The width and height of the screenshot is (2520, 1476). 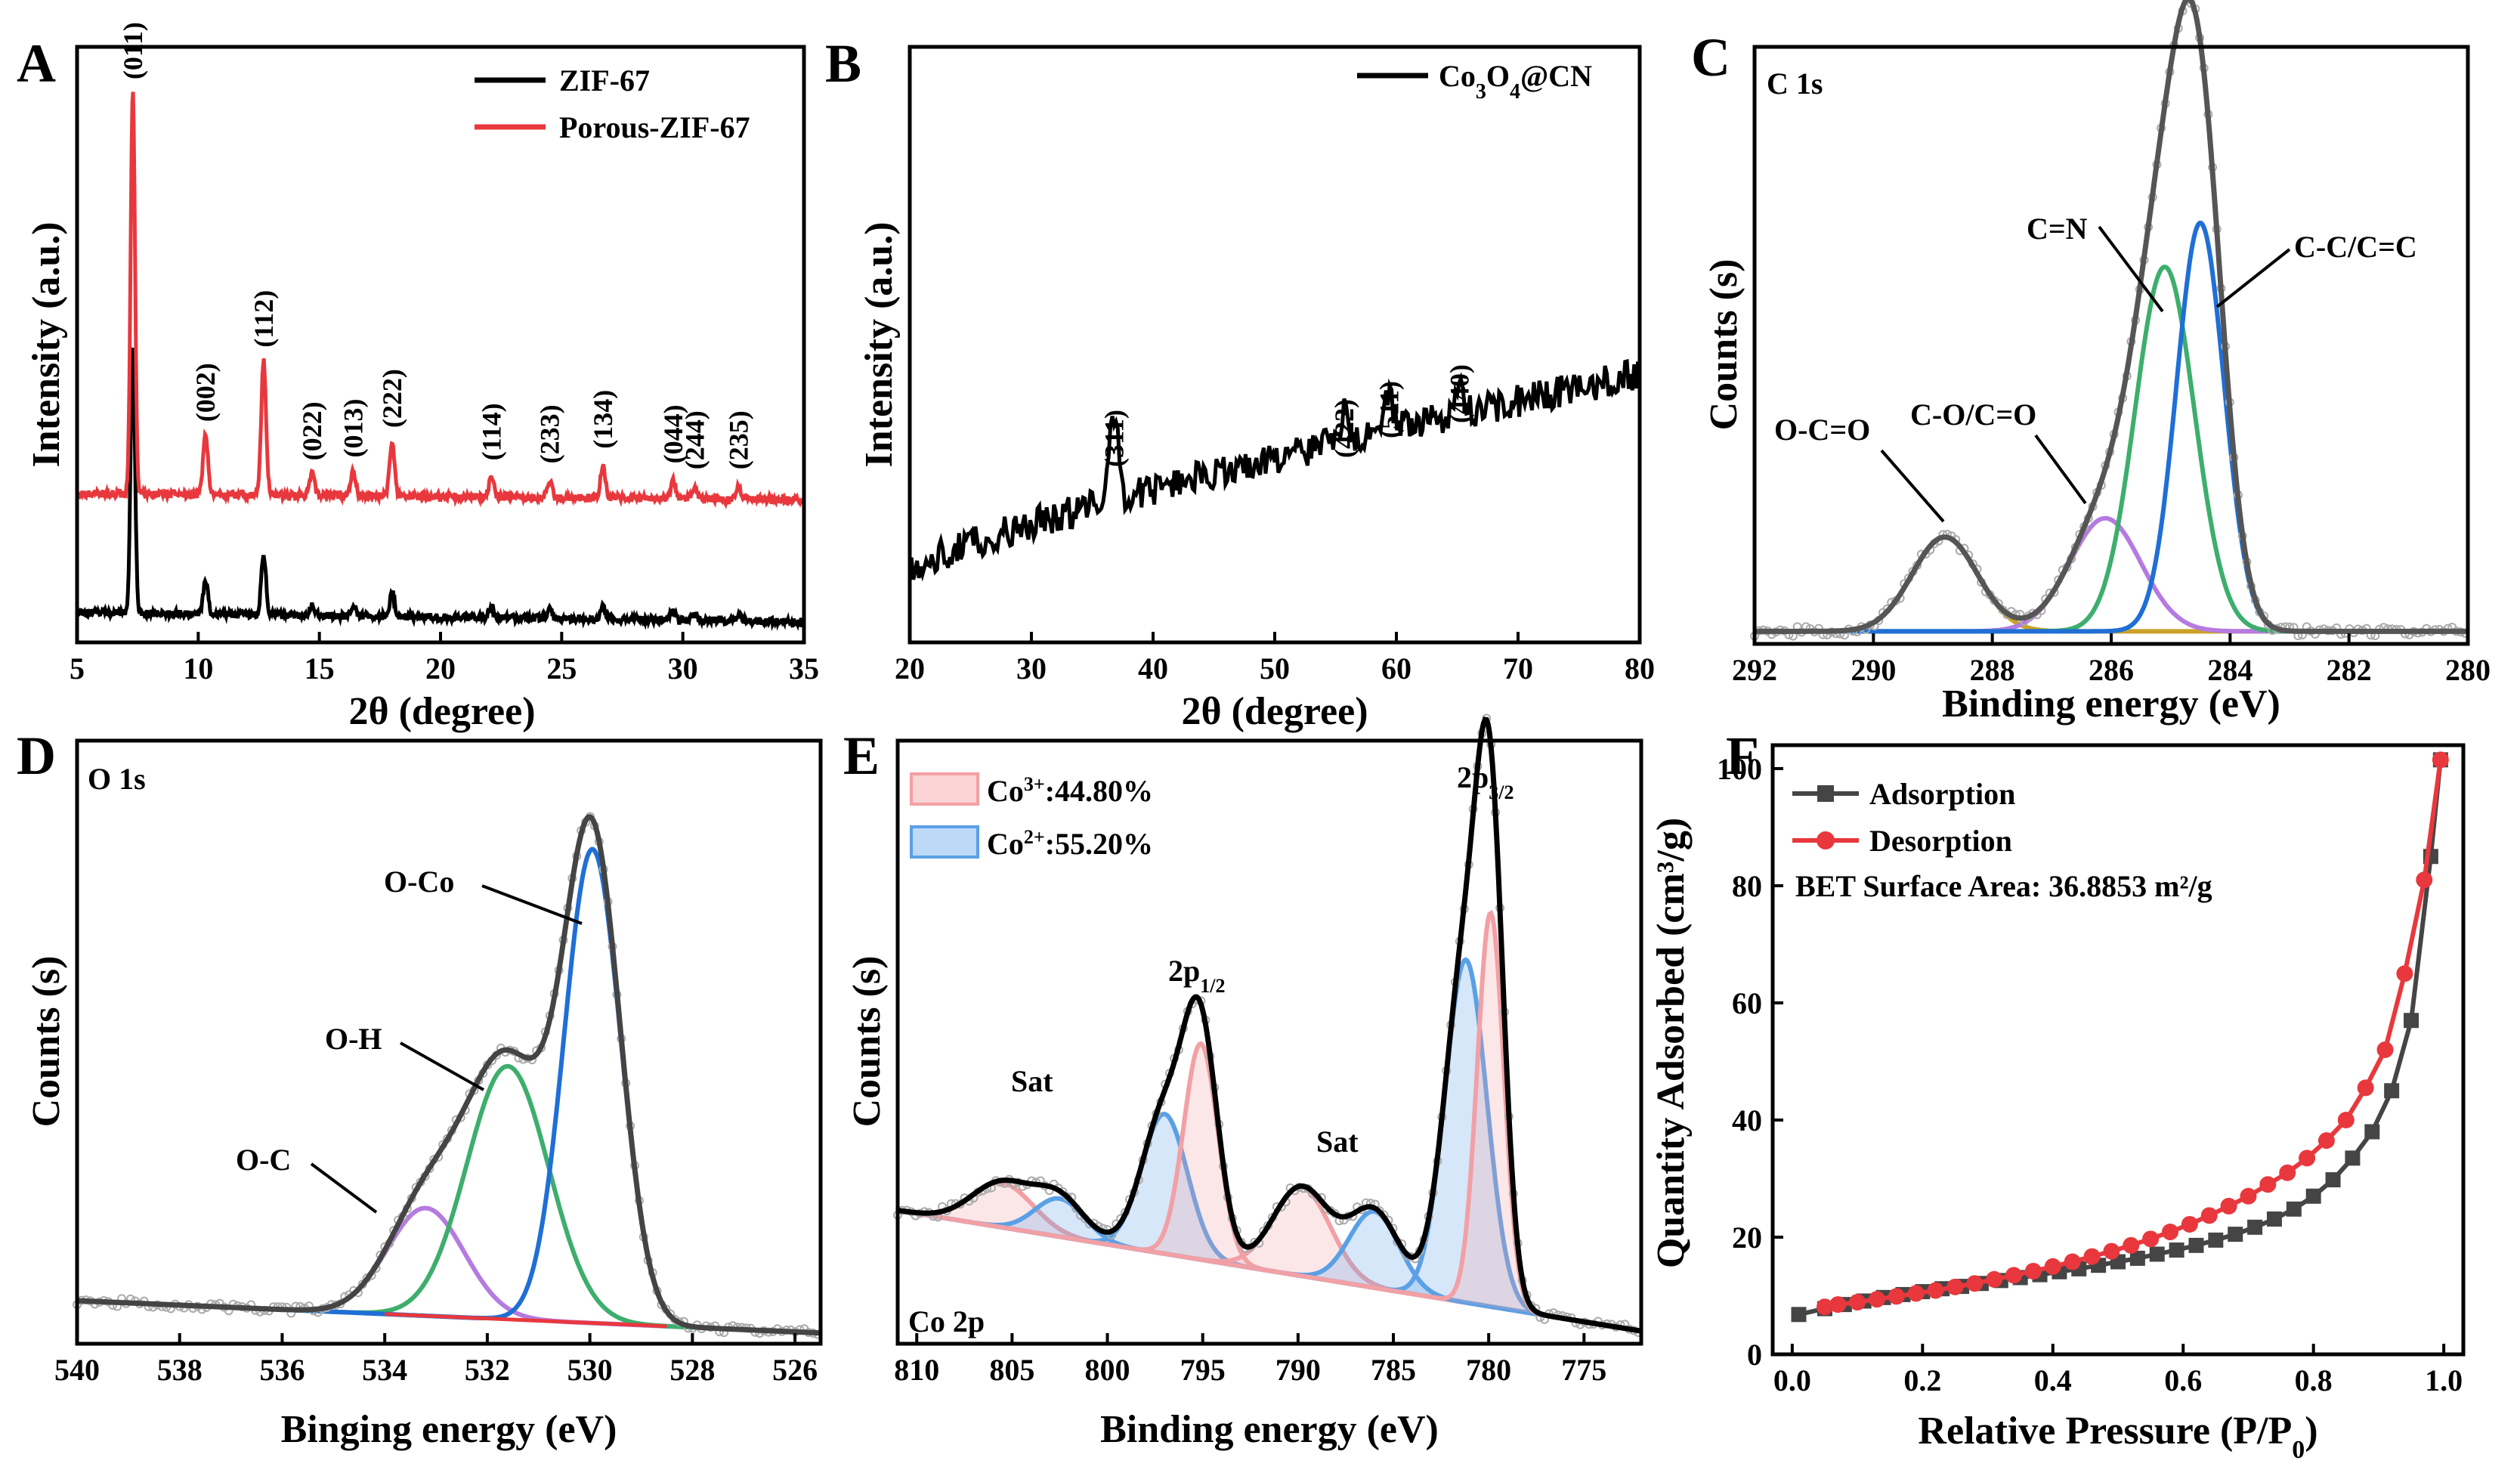 I want to click on annotation-sat-1: Sat, so click(x=1032, y=1081).